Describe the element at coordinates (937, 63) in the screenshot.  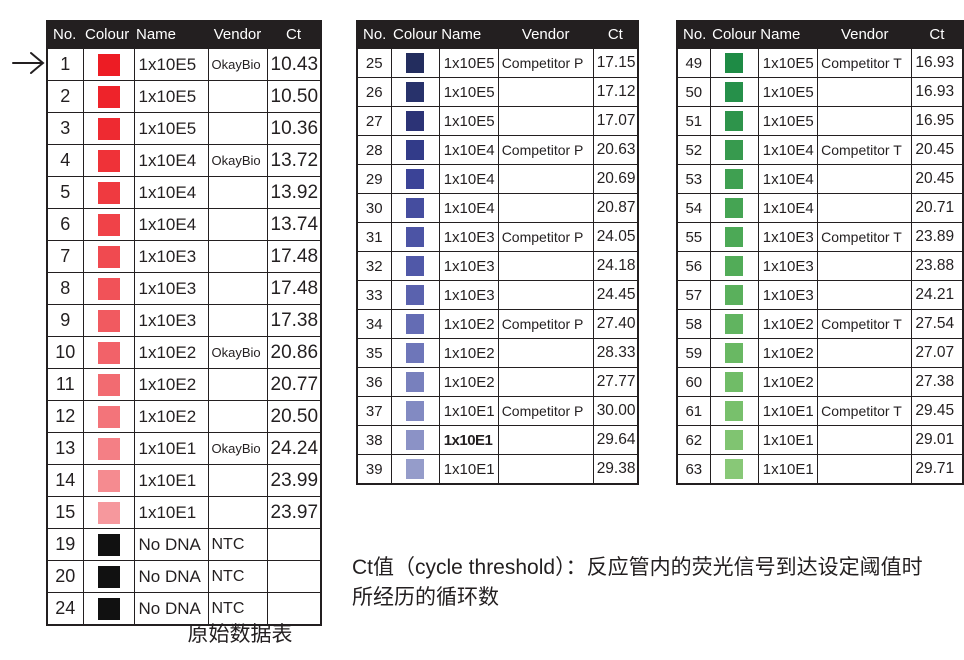
I see `cell-ct: 16.93` at that location.